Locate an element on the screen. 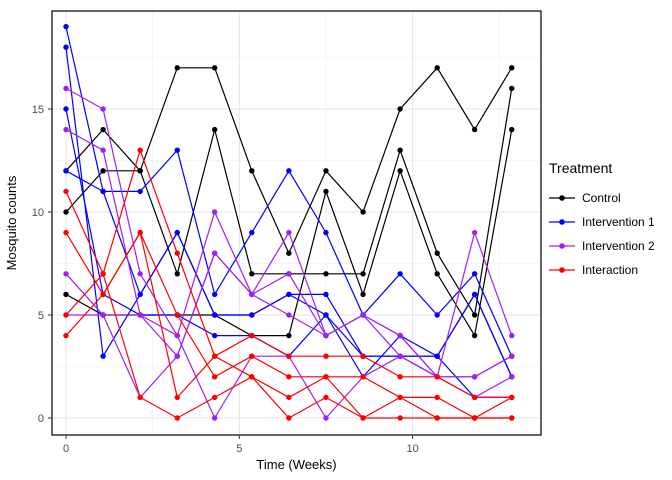 The height and width of the screenshot is (480, 672). legend-label: Interaction is located at coordinates (610, 270).